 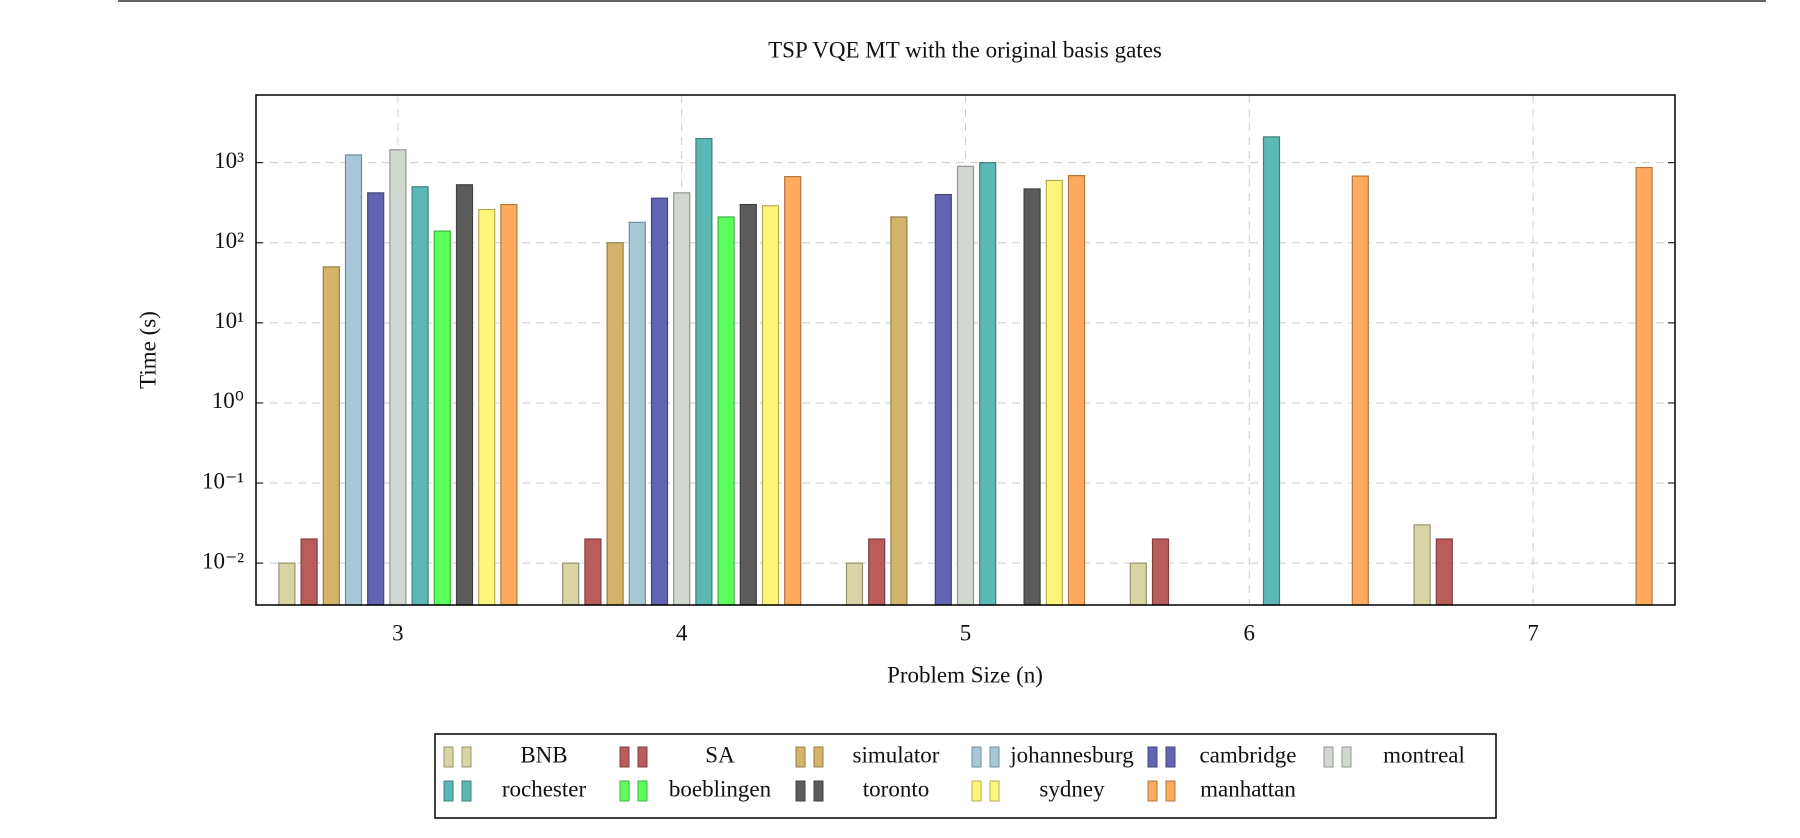 What do you see at coordinates (544, 788) in the screenshot?
I see `legend-label: rochester` at bounding box center [544, 788].